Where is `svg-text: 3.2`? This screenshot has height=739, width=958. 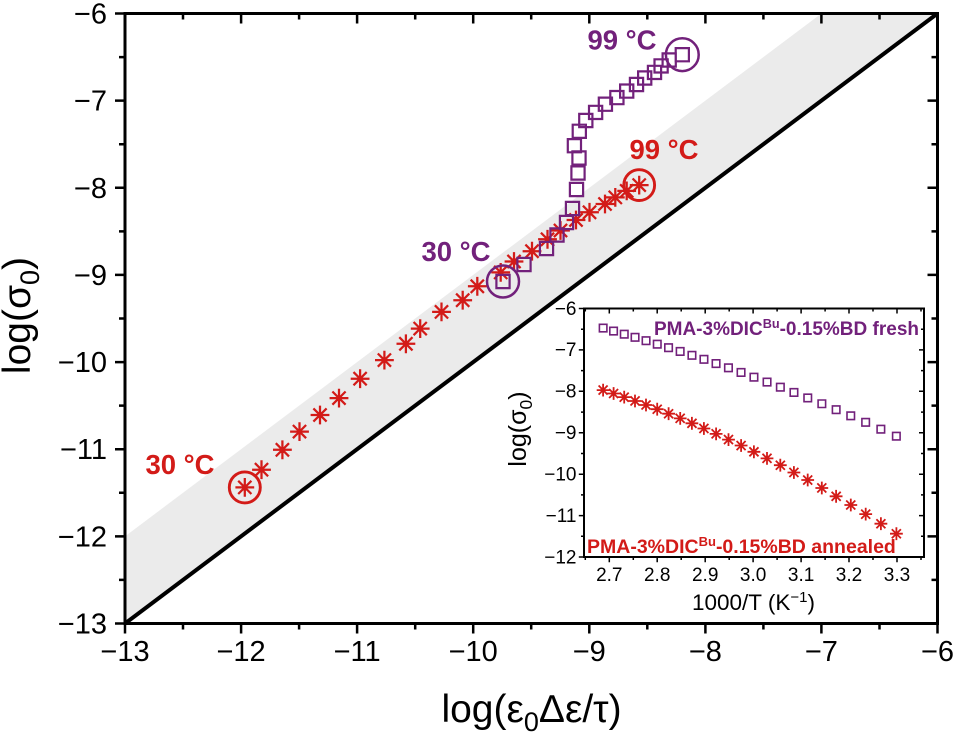 svg-text: 3.2 is located at coordinates (849, 575).